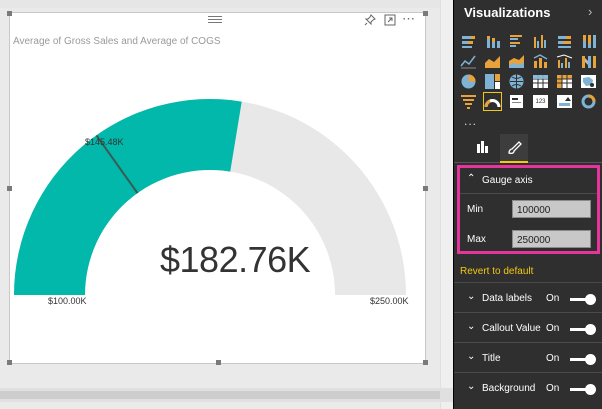 The image size is (602, 409). I want to click on resize-handle-mr, so click(425, 188).